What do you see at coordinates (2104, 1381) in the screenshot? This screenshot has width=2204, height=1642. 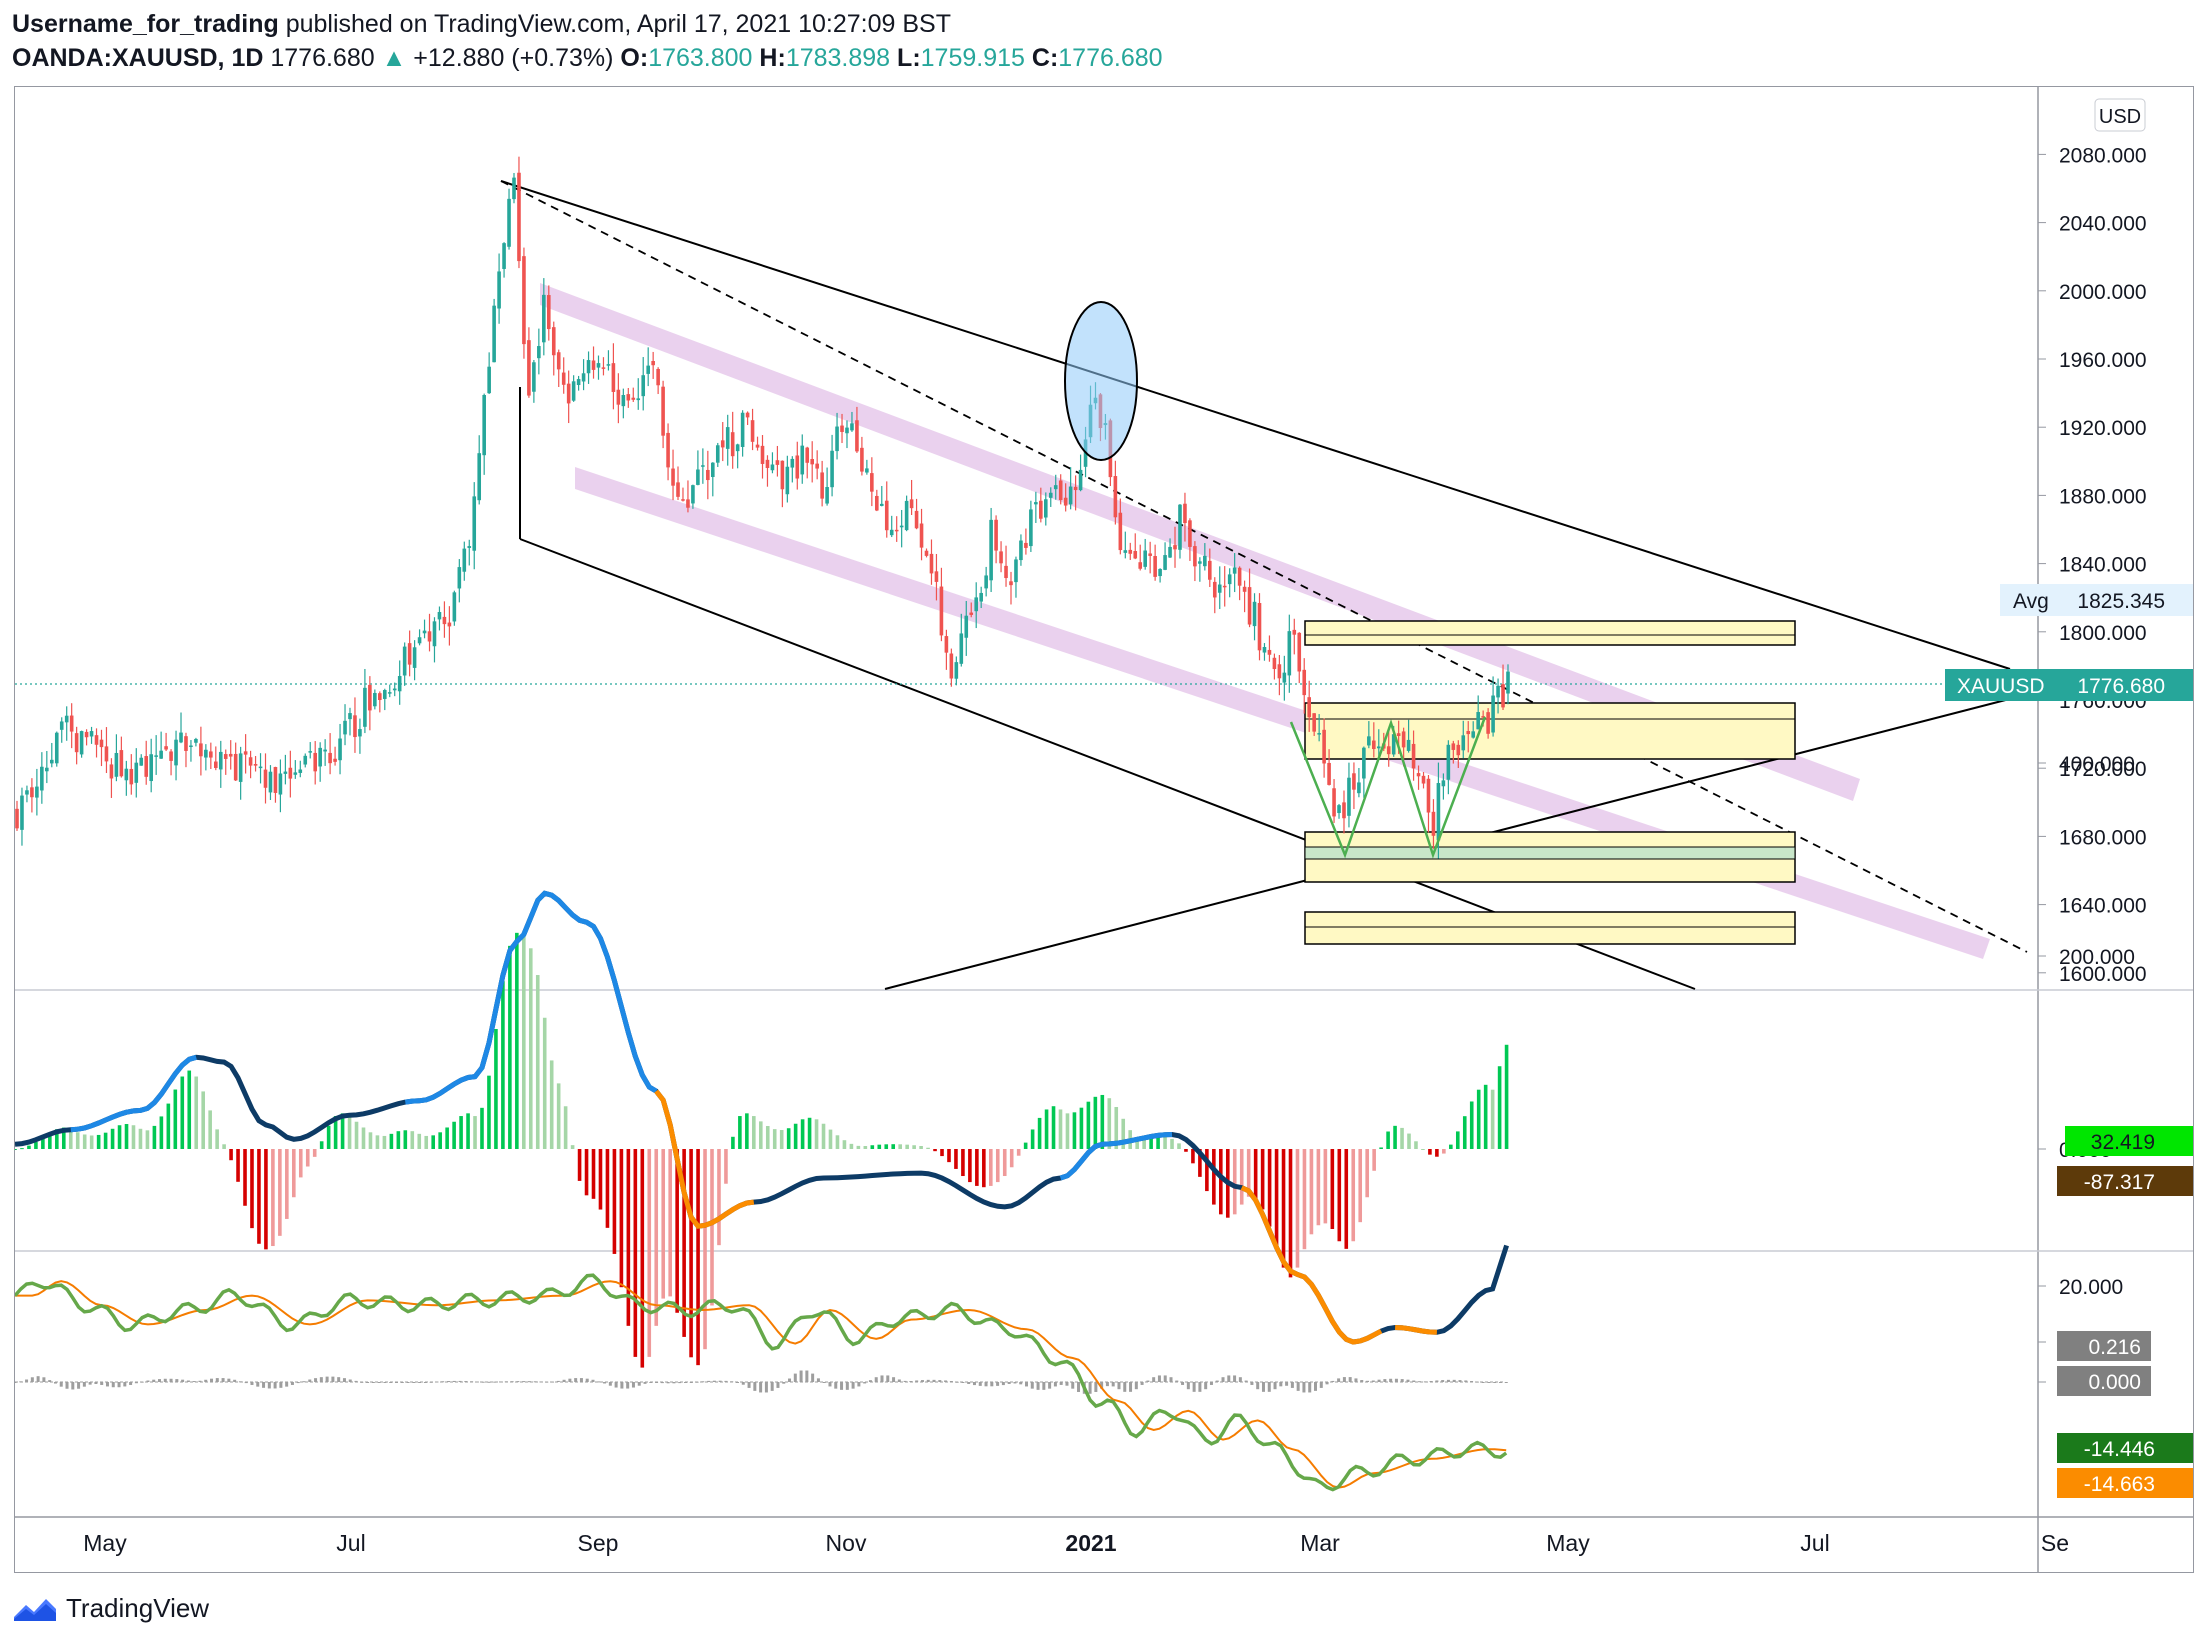 I see `osc-zero-badge` at bounding box center [2104, 1381].